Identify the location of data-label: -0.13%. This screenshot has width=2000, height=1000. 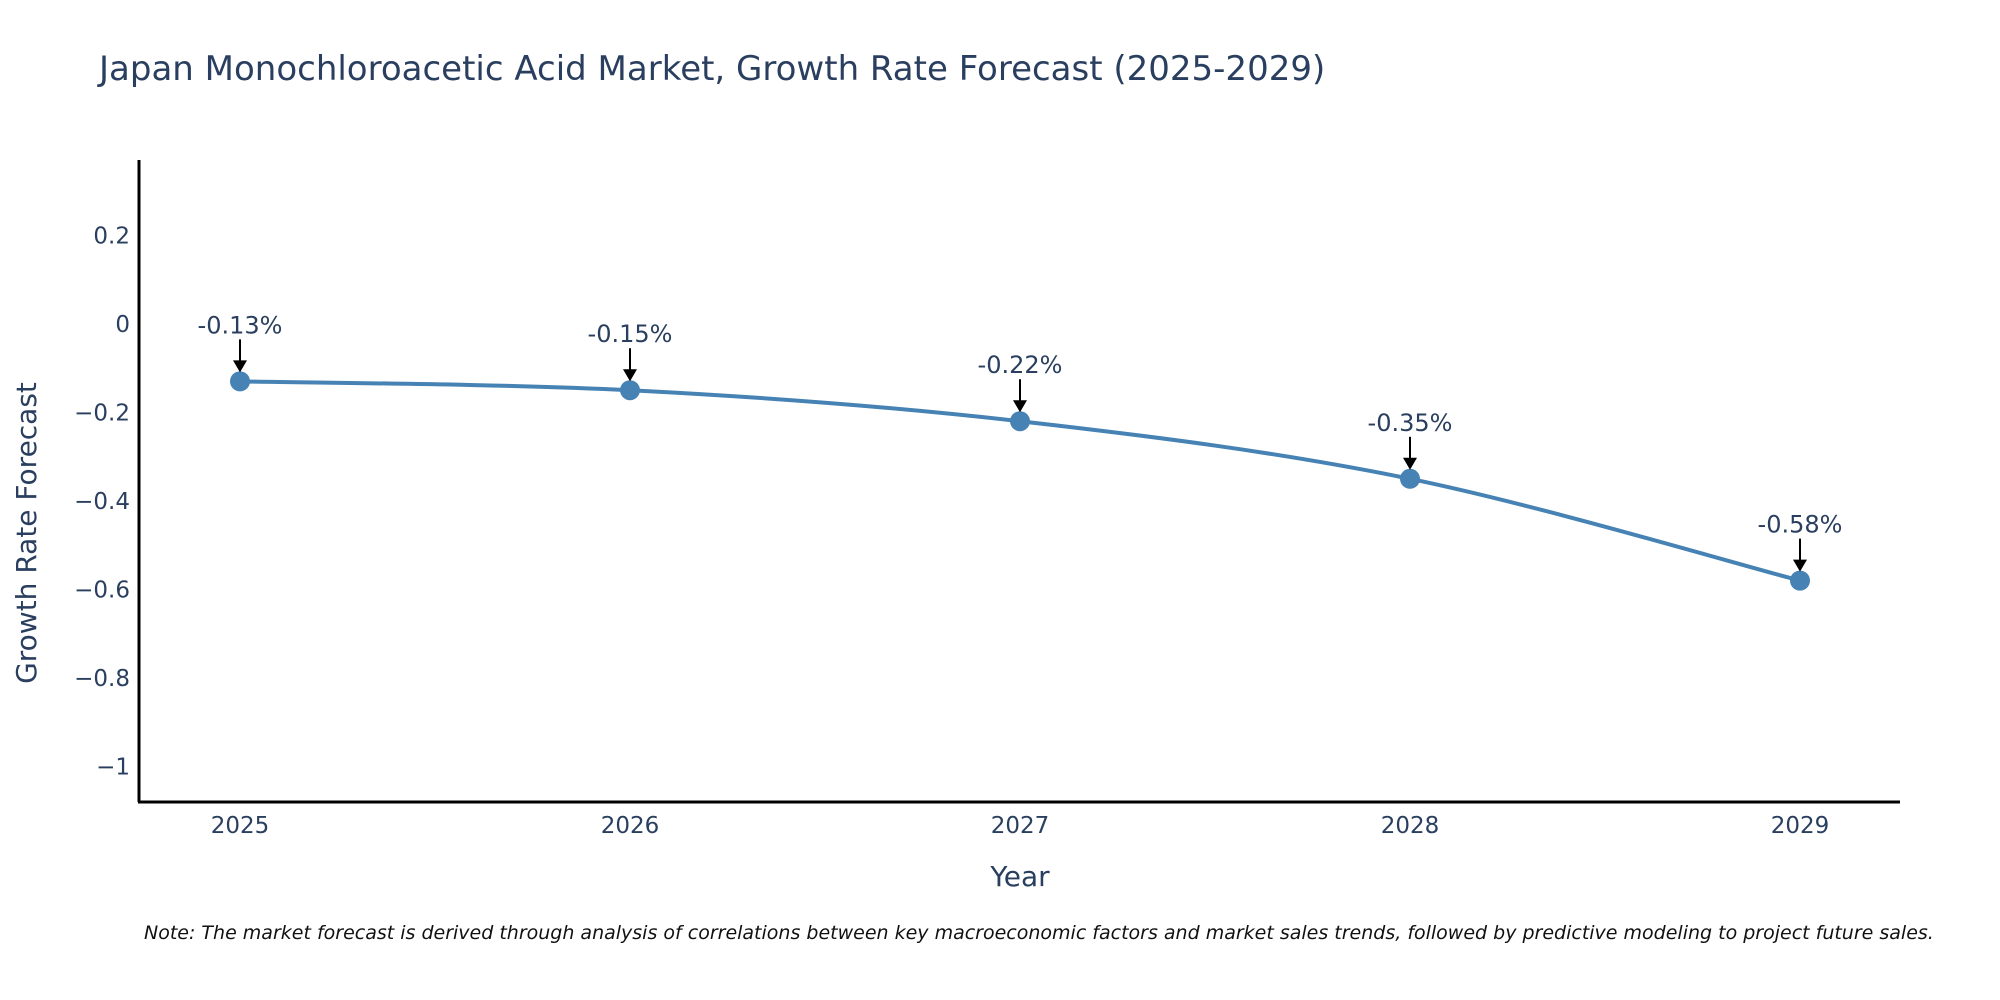
(240, 325).